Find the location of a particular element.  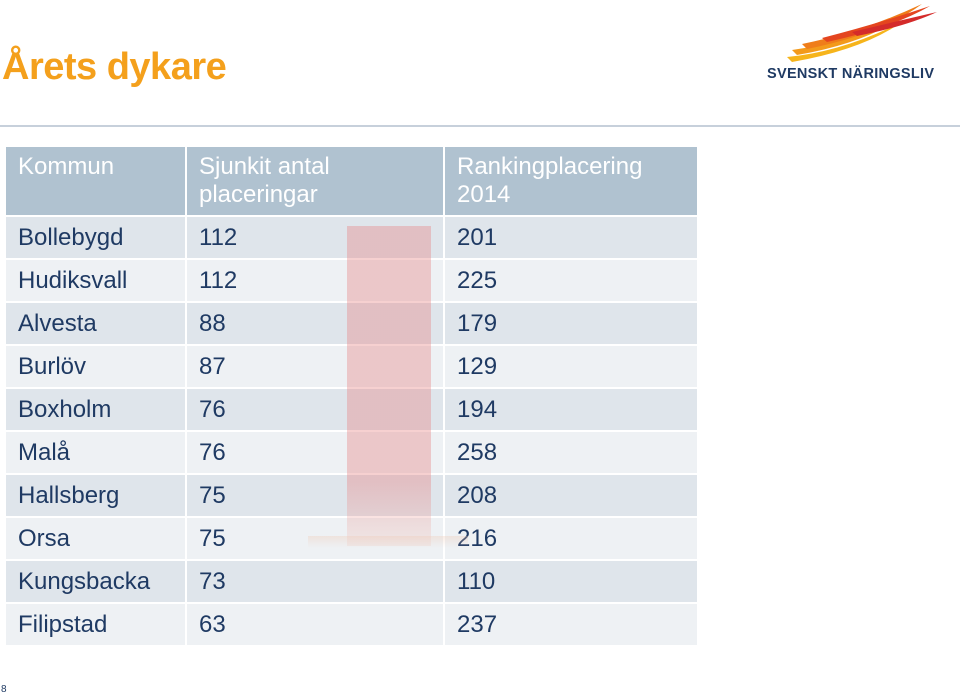

column-header-kommun: Kommun is located at coordinates (96, 182).